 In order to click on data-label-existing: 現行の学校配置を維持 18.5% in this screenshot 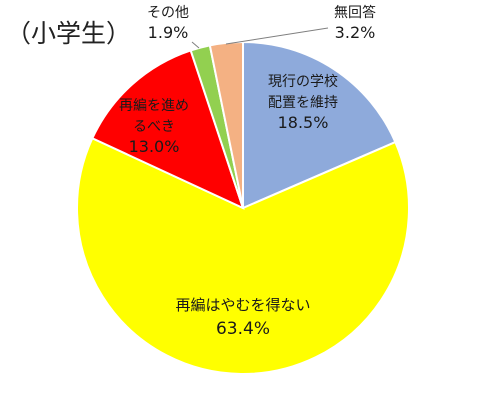, I will do `click(303, 102)`.